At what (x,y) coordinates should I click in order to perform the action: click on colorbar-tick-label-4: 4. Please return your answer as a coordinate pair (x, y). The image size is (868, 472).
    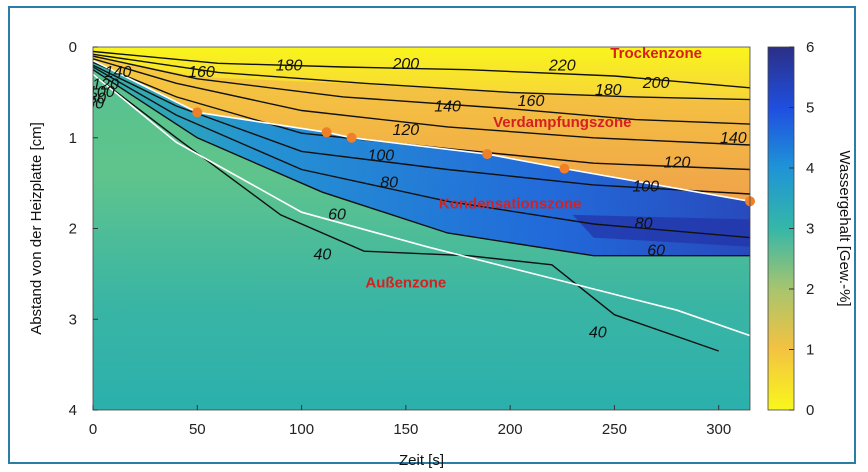
    Looking at the image, I should click on (810, 168).